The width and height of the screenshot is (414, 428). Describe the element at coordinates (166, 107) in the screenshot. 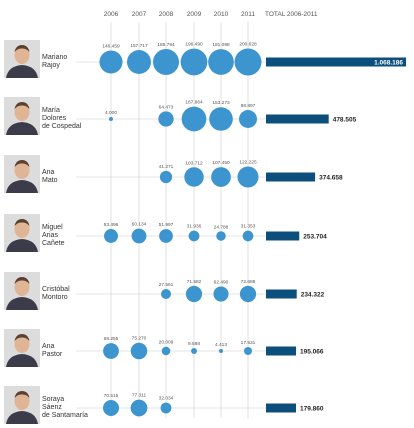

I see `bubble-label: 64.473` at that location.